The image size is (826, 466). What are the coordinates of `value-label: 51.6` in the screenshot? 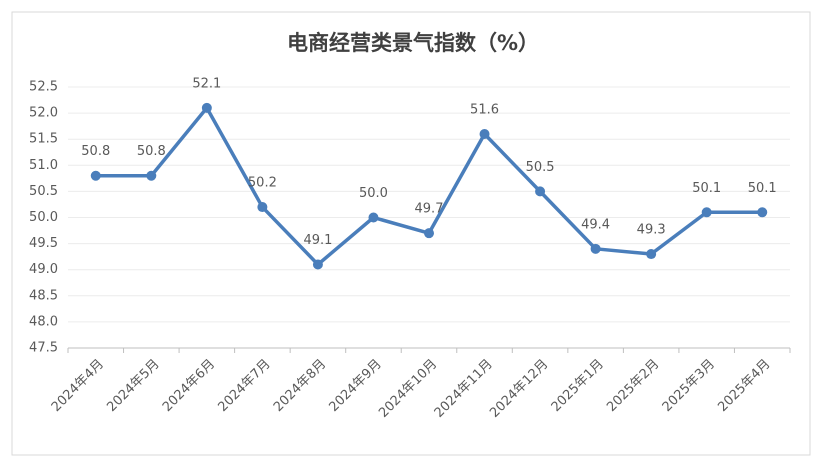 It's located at (484, 109).